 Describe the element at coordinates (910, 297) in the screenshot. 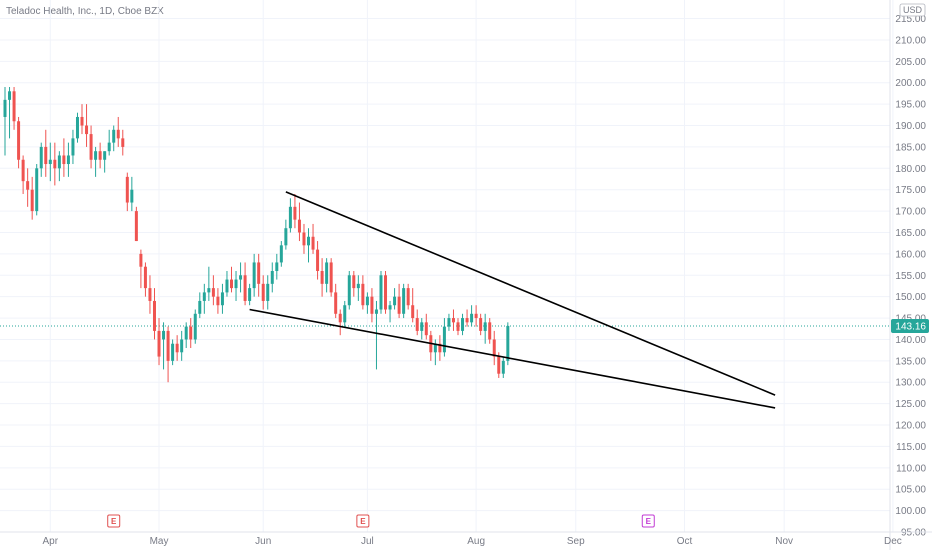

I see `y-tick-label: 150.00` at that location.